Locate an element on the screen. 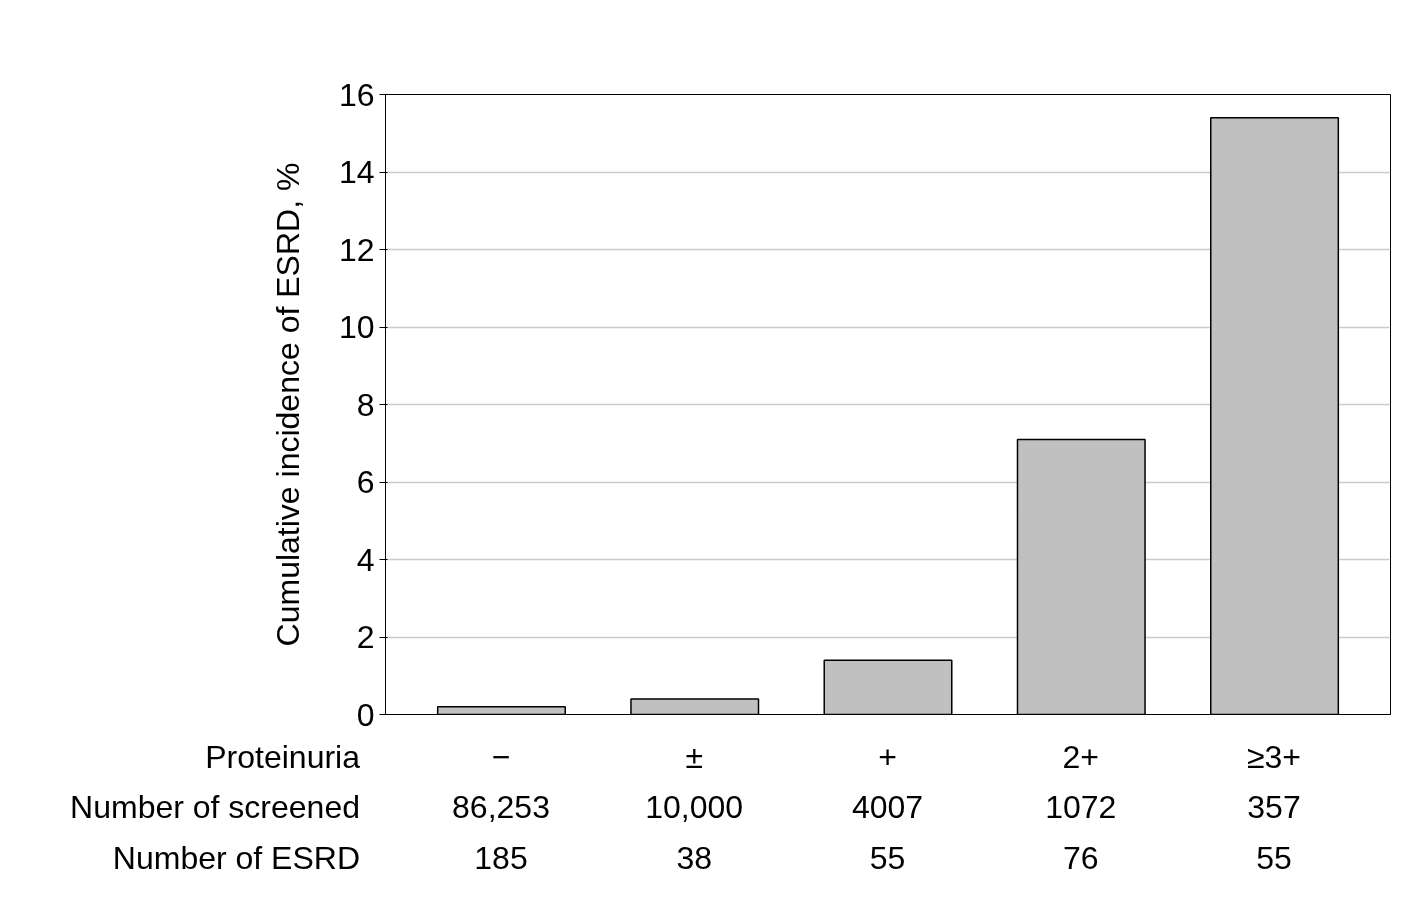 Image resolution: width=1404 pixels, height=906 pixels. text: 10,000 is located at coordinates (694, 807).